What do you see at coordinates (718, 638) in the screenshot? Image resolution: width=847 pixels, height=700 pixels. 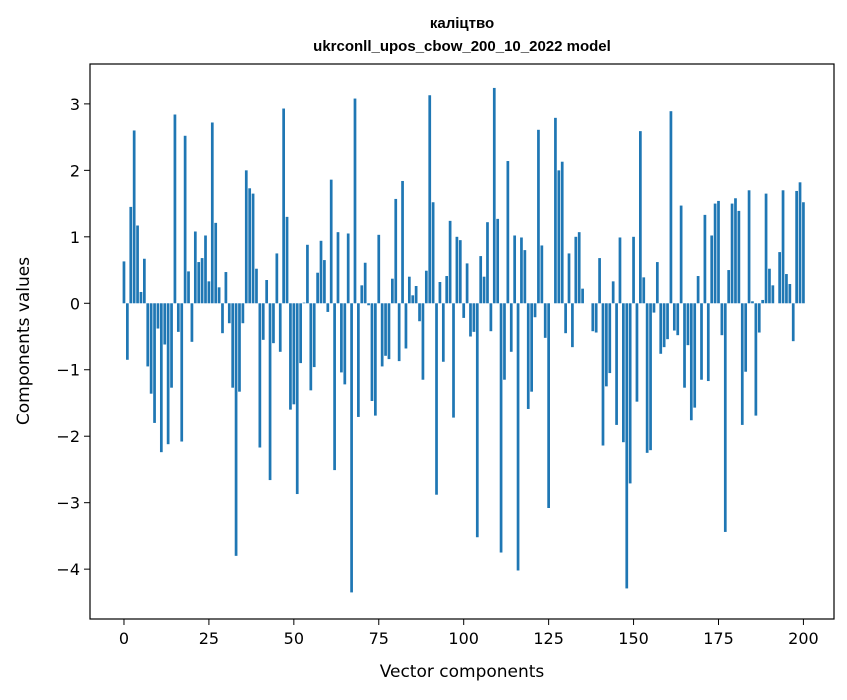 I see `x-tick-label: 175` at bounding box center [718, 638].